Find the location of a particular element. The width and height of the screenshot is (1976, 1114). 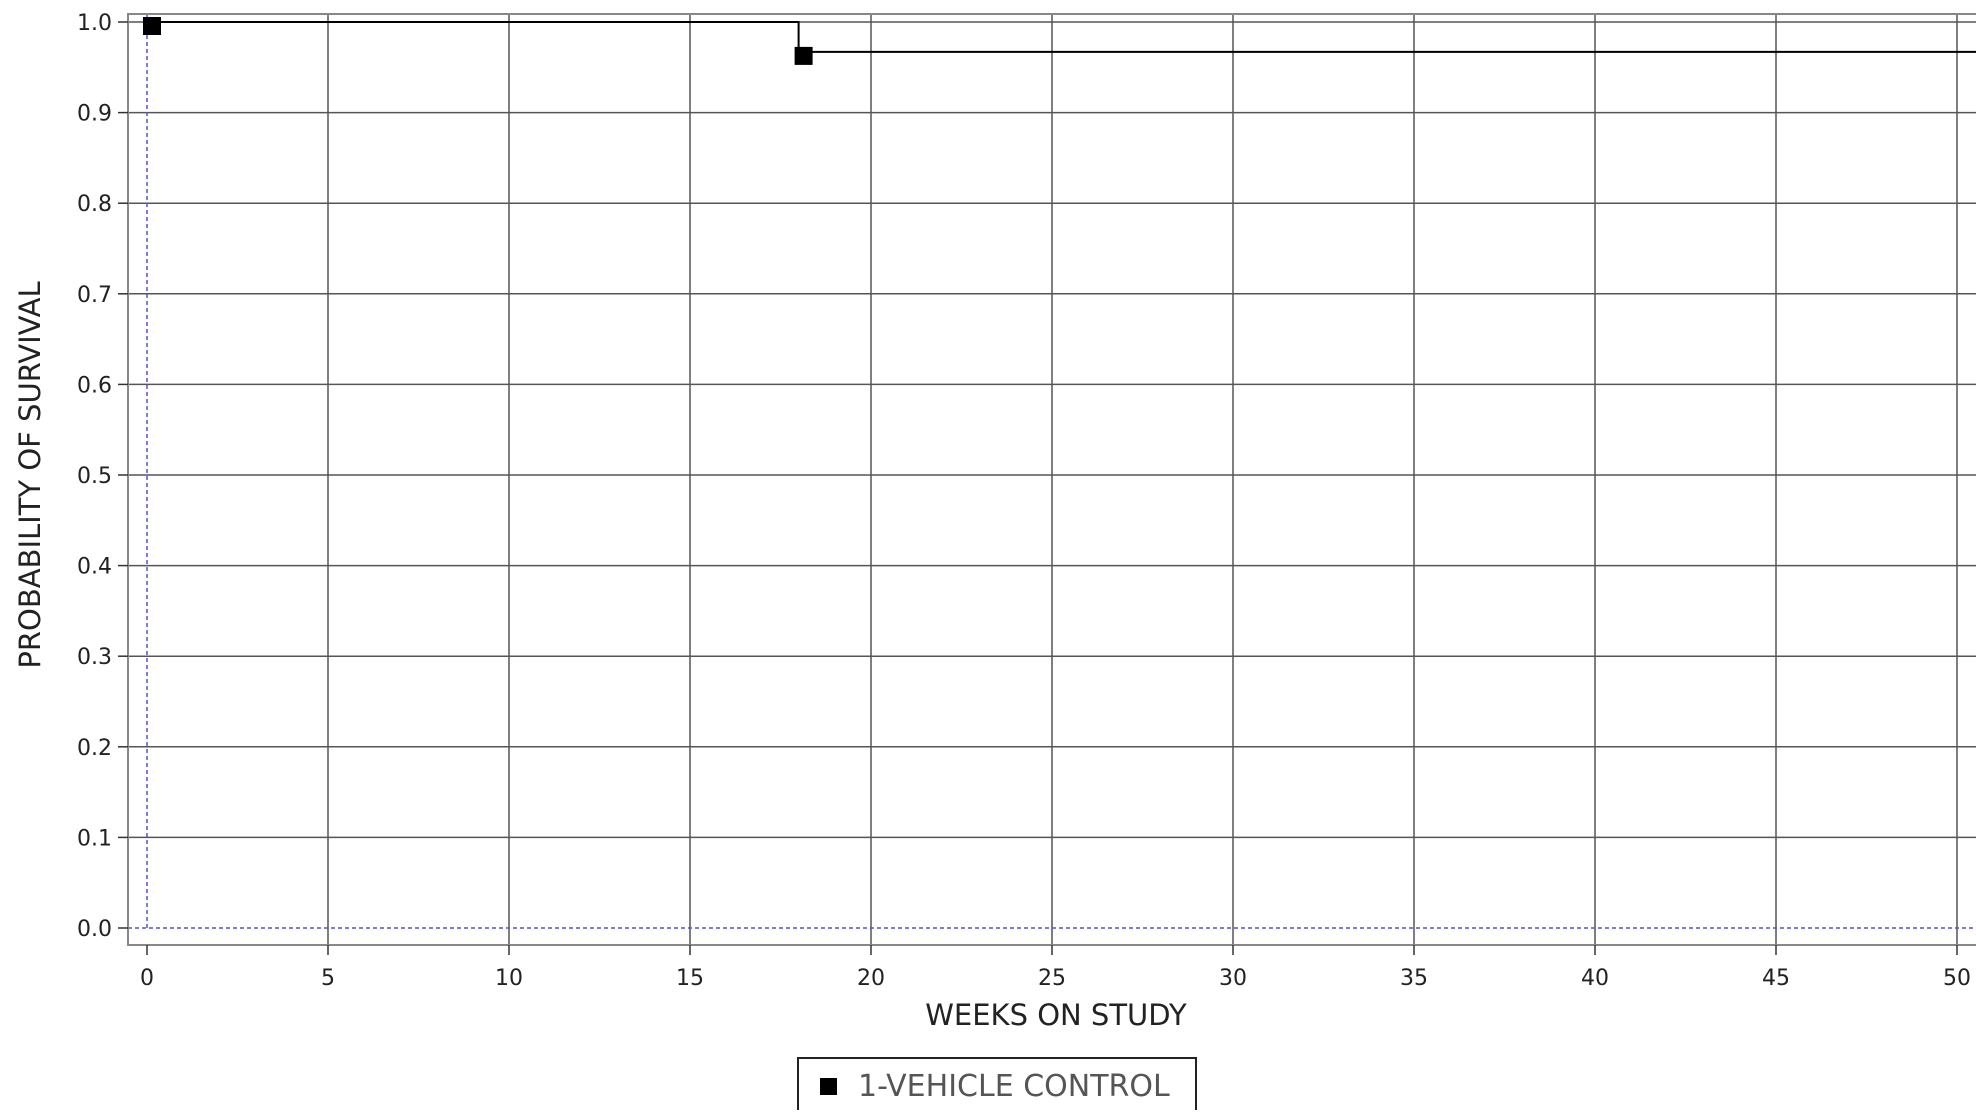

y-tick-label: 0.6 is located at coordinates (94, 385).